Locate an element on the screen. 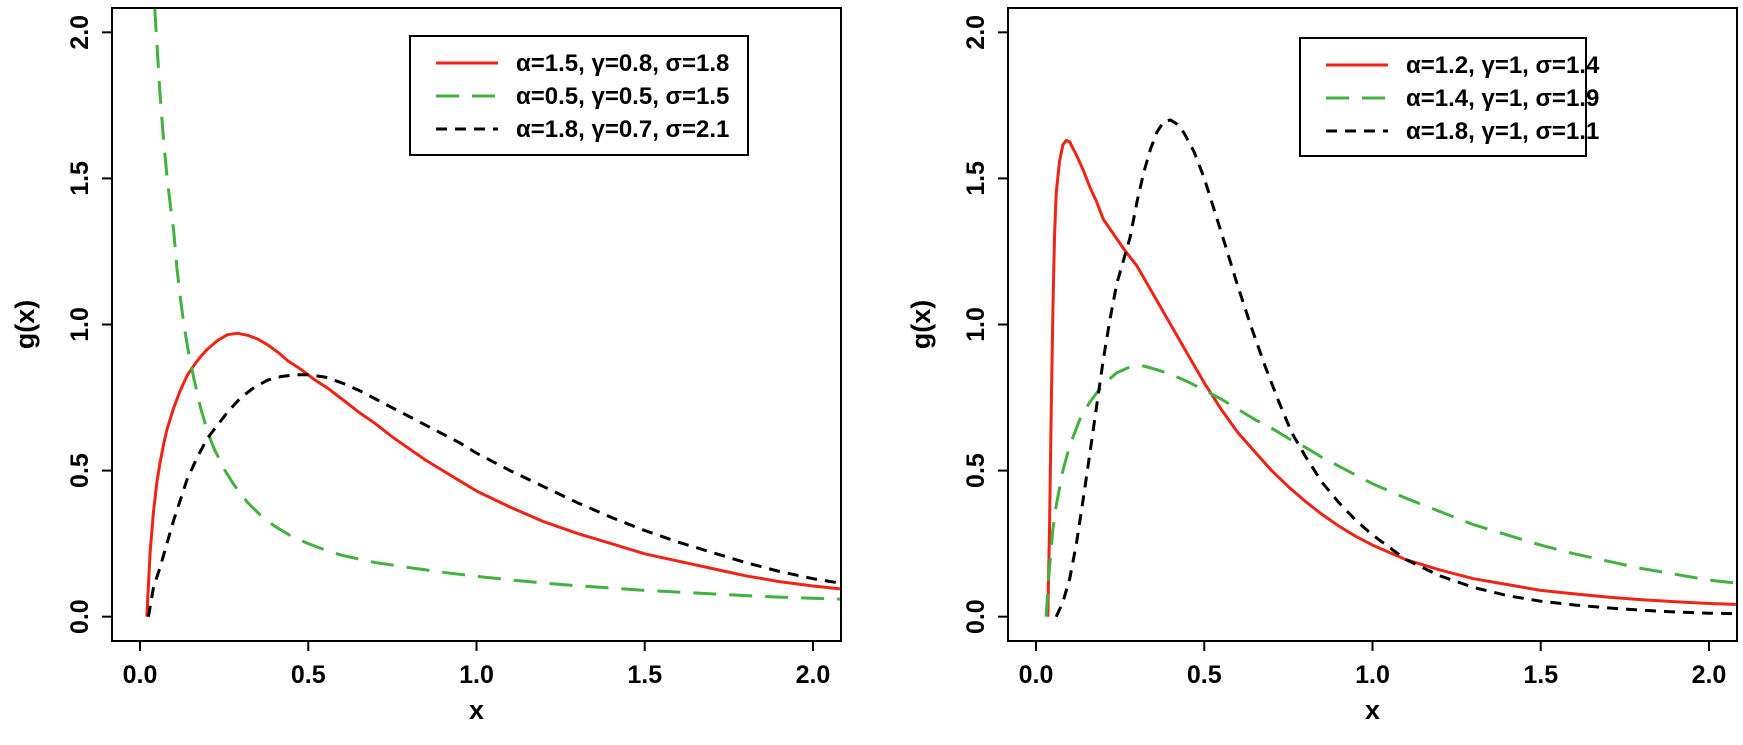  legend-label-2: α=1.8, γ=1, σ=1.1 is located at coordinates (1502, 131).